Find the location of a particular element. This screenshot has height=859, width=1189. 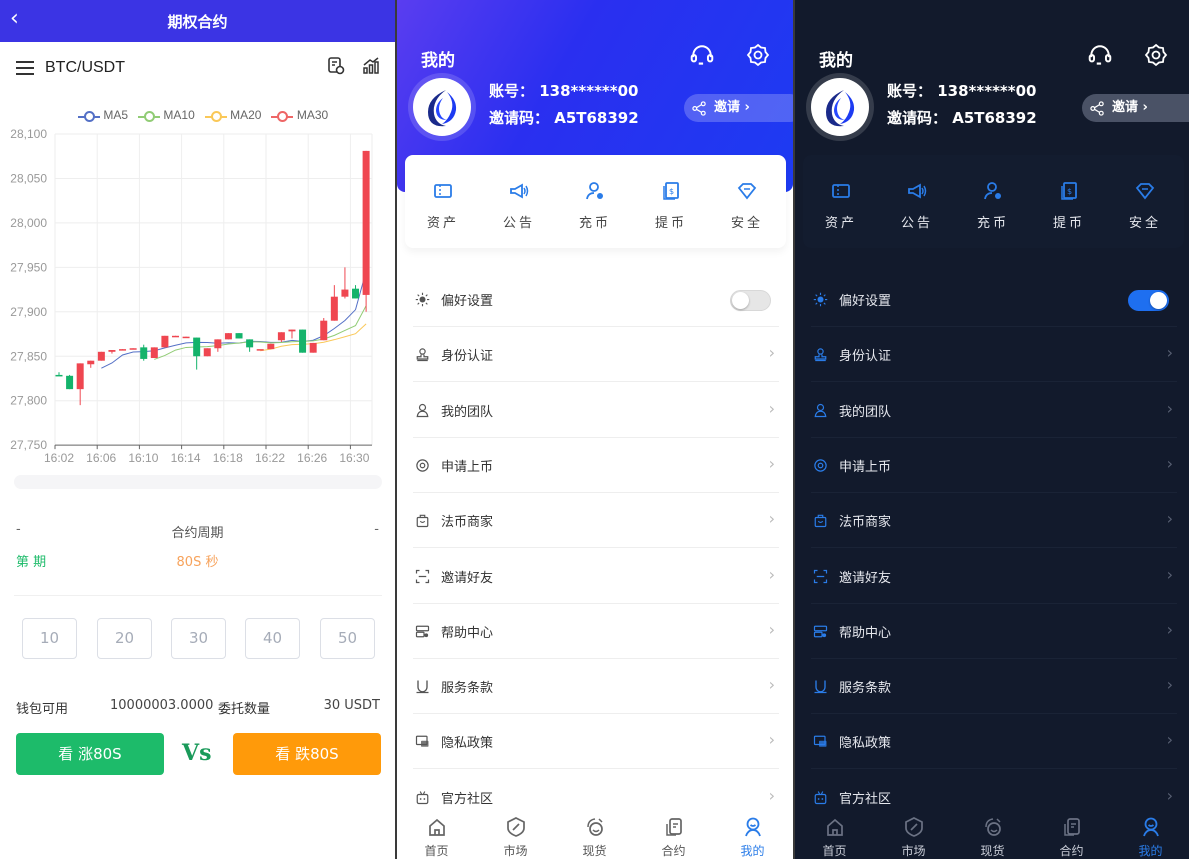

back-icon: ‹ is located at coordinates (14, 18).